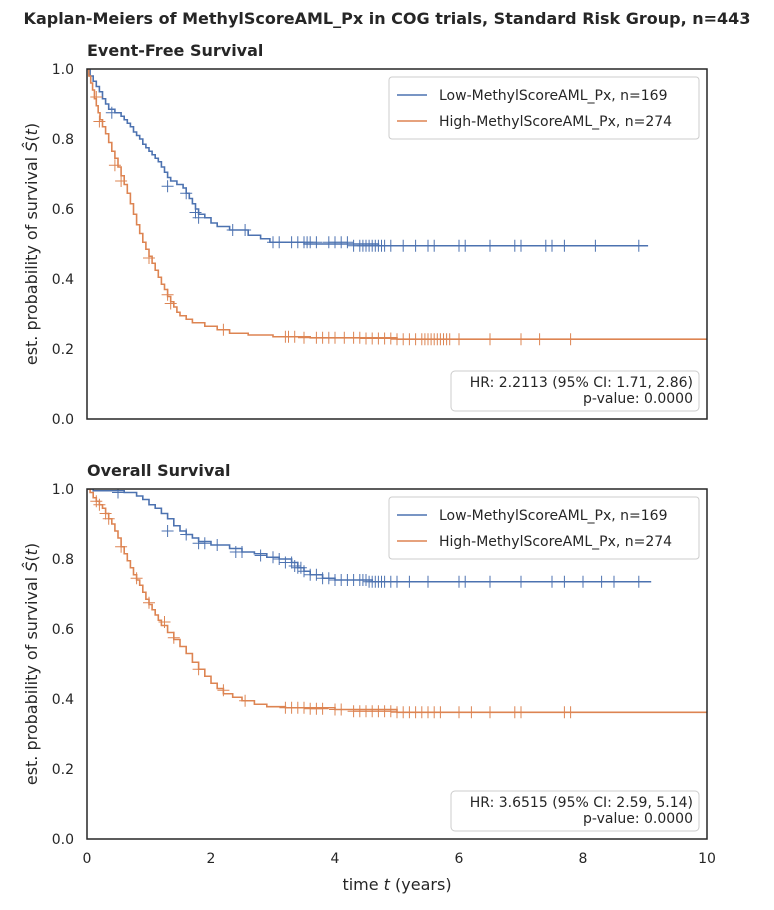  What do you see at coordinates (31, 147) in the screenshot?
I see `y-axis-label-part: Ŝ` at bounding box center [31, 147].